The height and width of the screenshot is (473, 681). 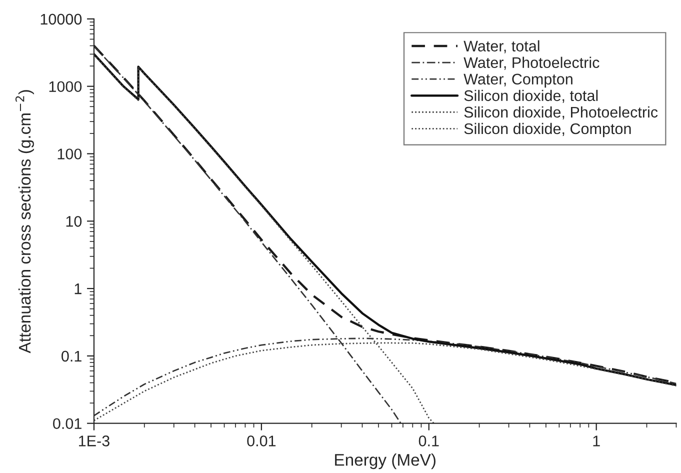 I want to click on legend-label: Water, Photoelectric, so click(x=532, y=63).